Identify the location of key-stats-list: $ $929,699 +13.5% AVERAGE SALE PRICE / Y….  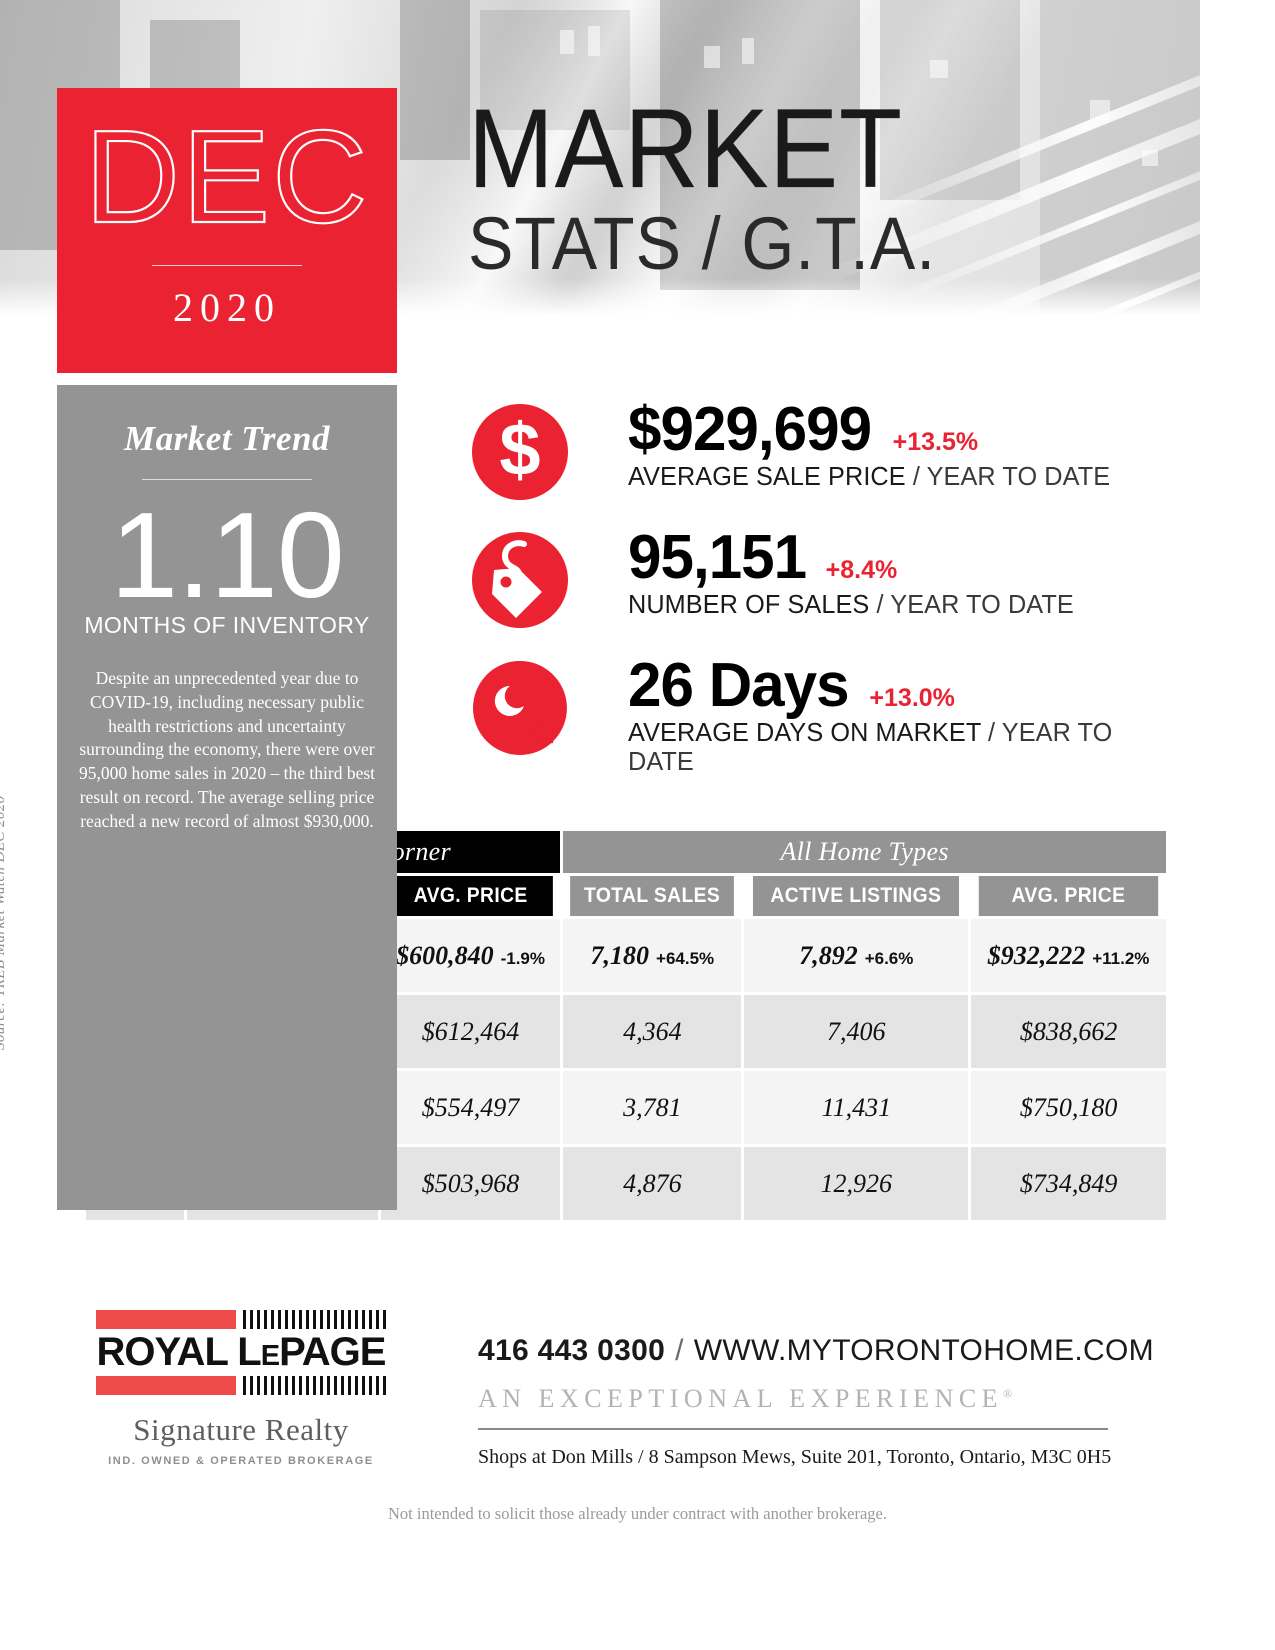
(802, 588).